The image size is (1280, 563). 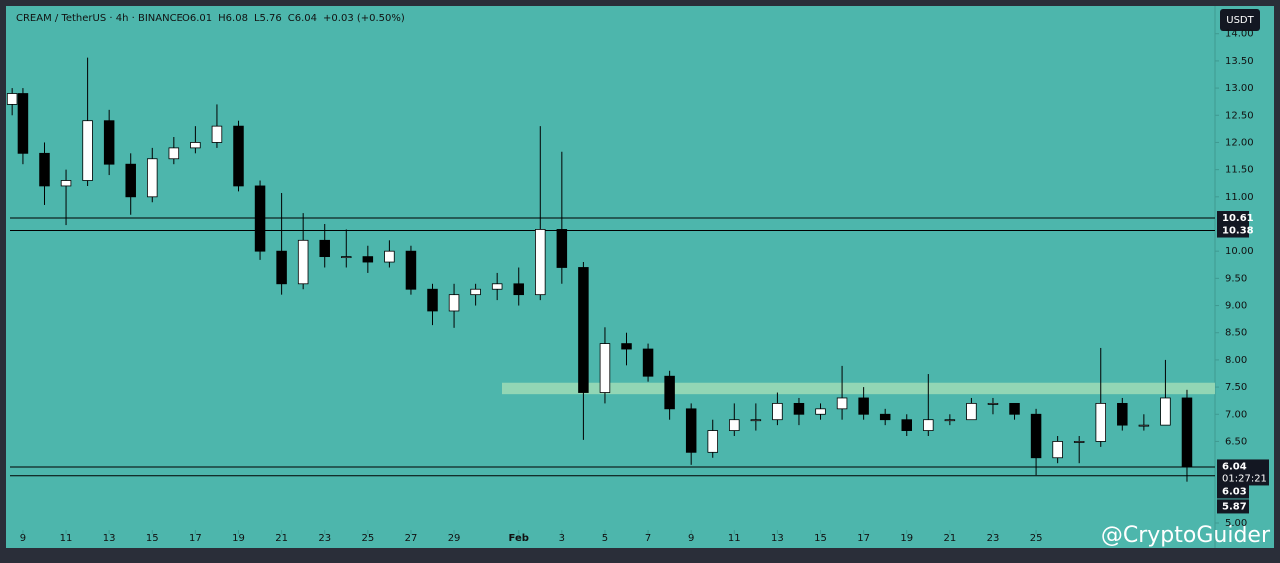 I want to click on ohlc-value: +0.03 (+0.50%), so click(x=364, y=18).